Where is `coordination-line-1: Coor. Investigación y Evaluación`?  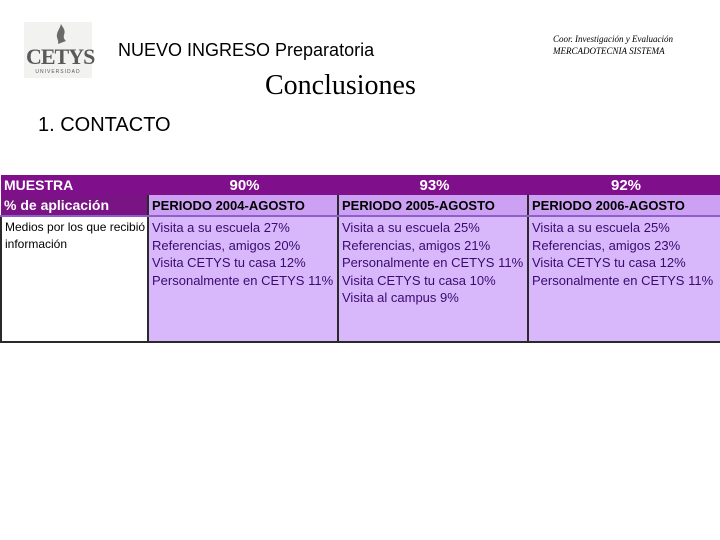
coordination-line-1: Coor. Investigación y Evaluación is located at coordinates (613, 39).